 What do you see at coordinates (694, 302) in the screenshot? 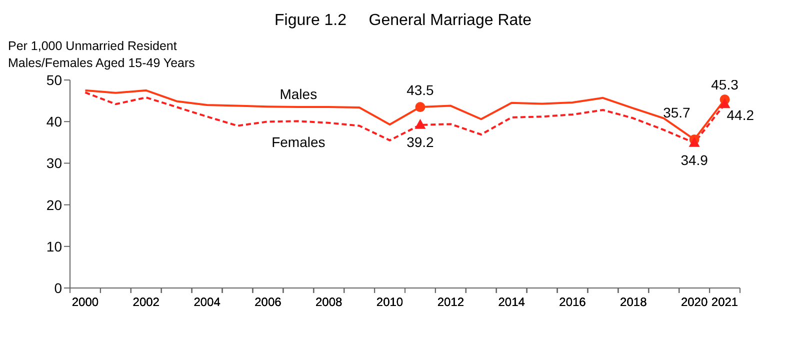
I see `x-tick-label: 2020` at bounding box center [694, 302].